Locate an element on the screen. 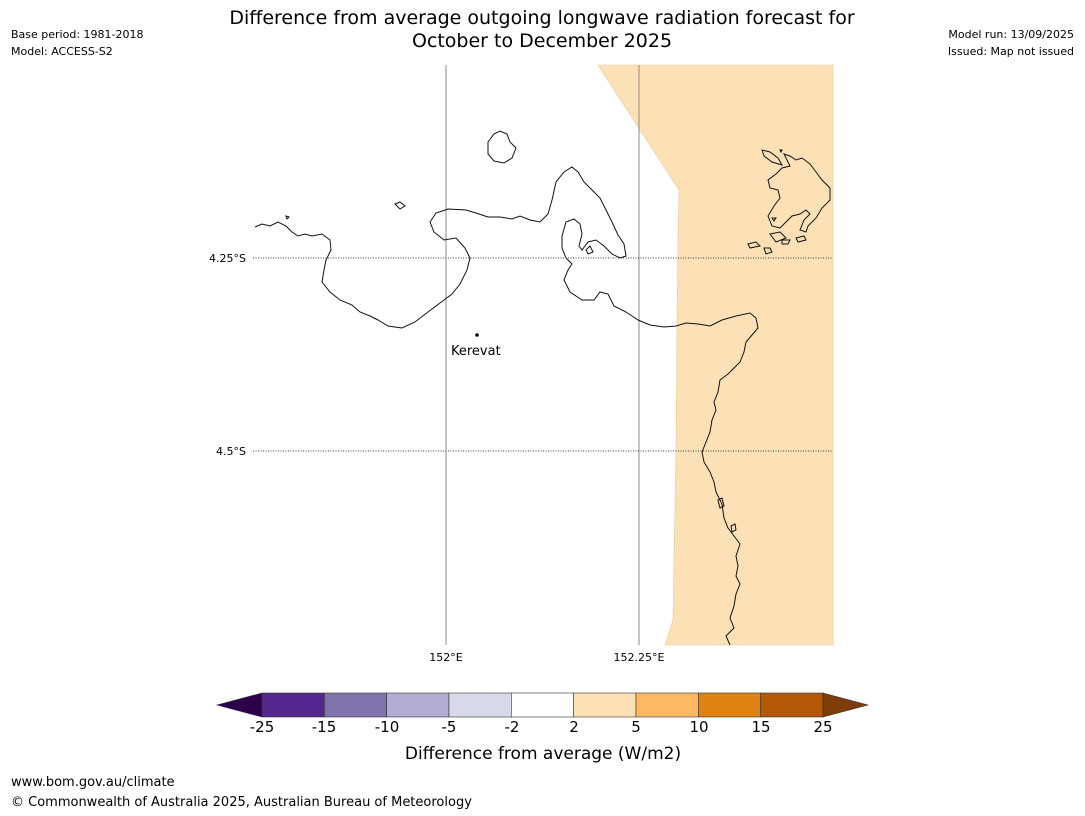  colorbar-tick: 5 is located at coordinates (636, 727).